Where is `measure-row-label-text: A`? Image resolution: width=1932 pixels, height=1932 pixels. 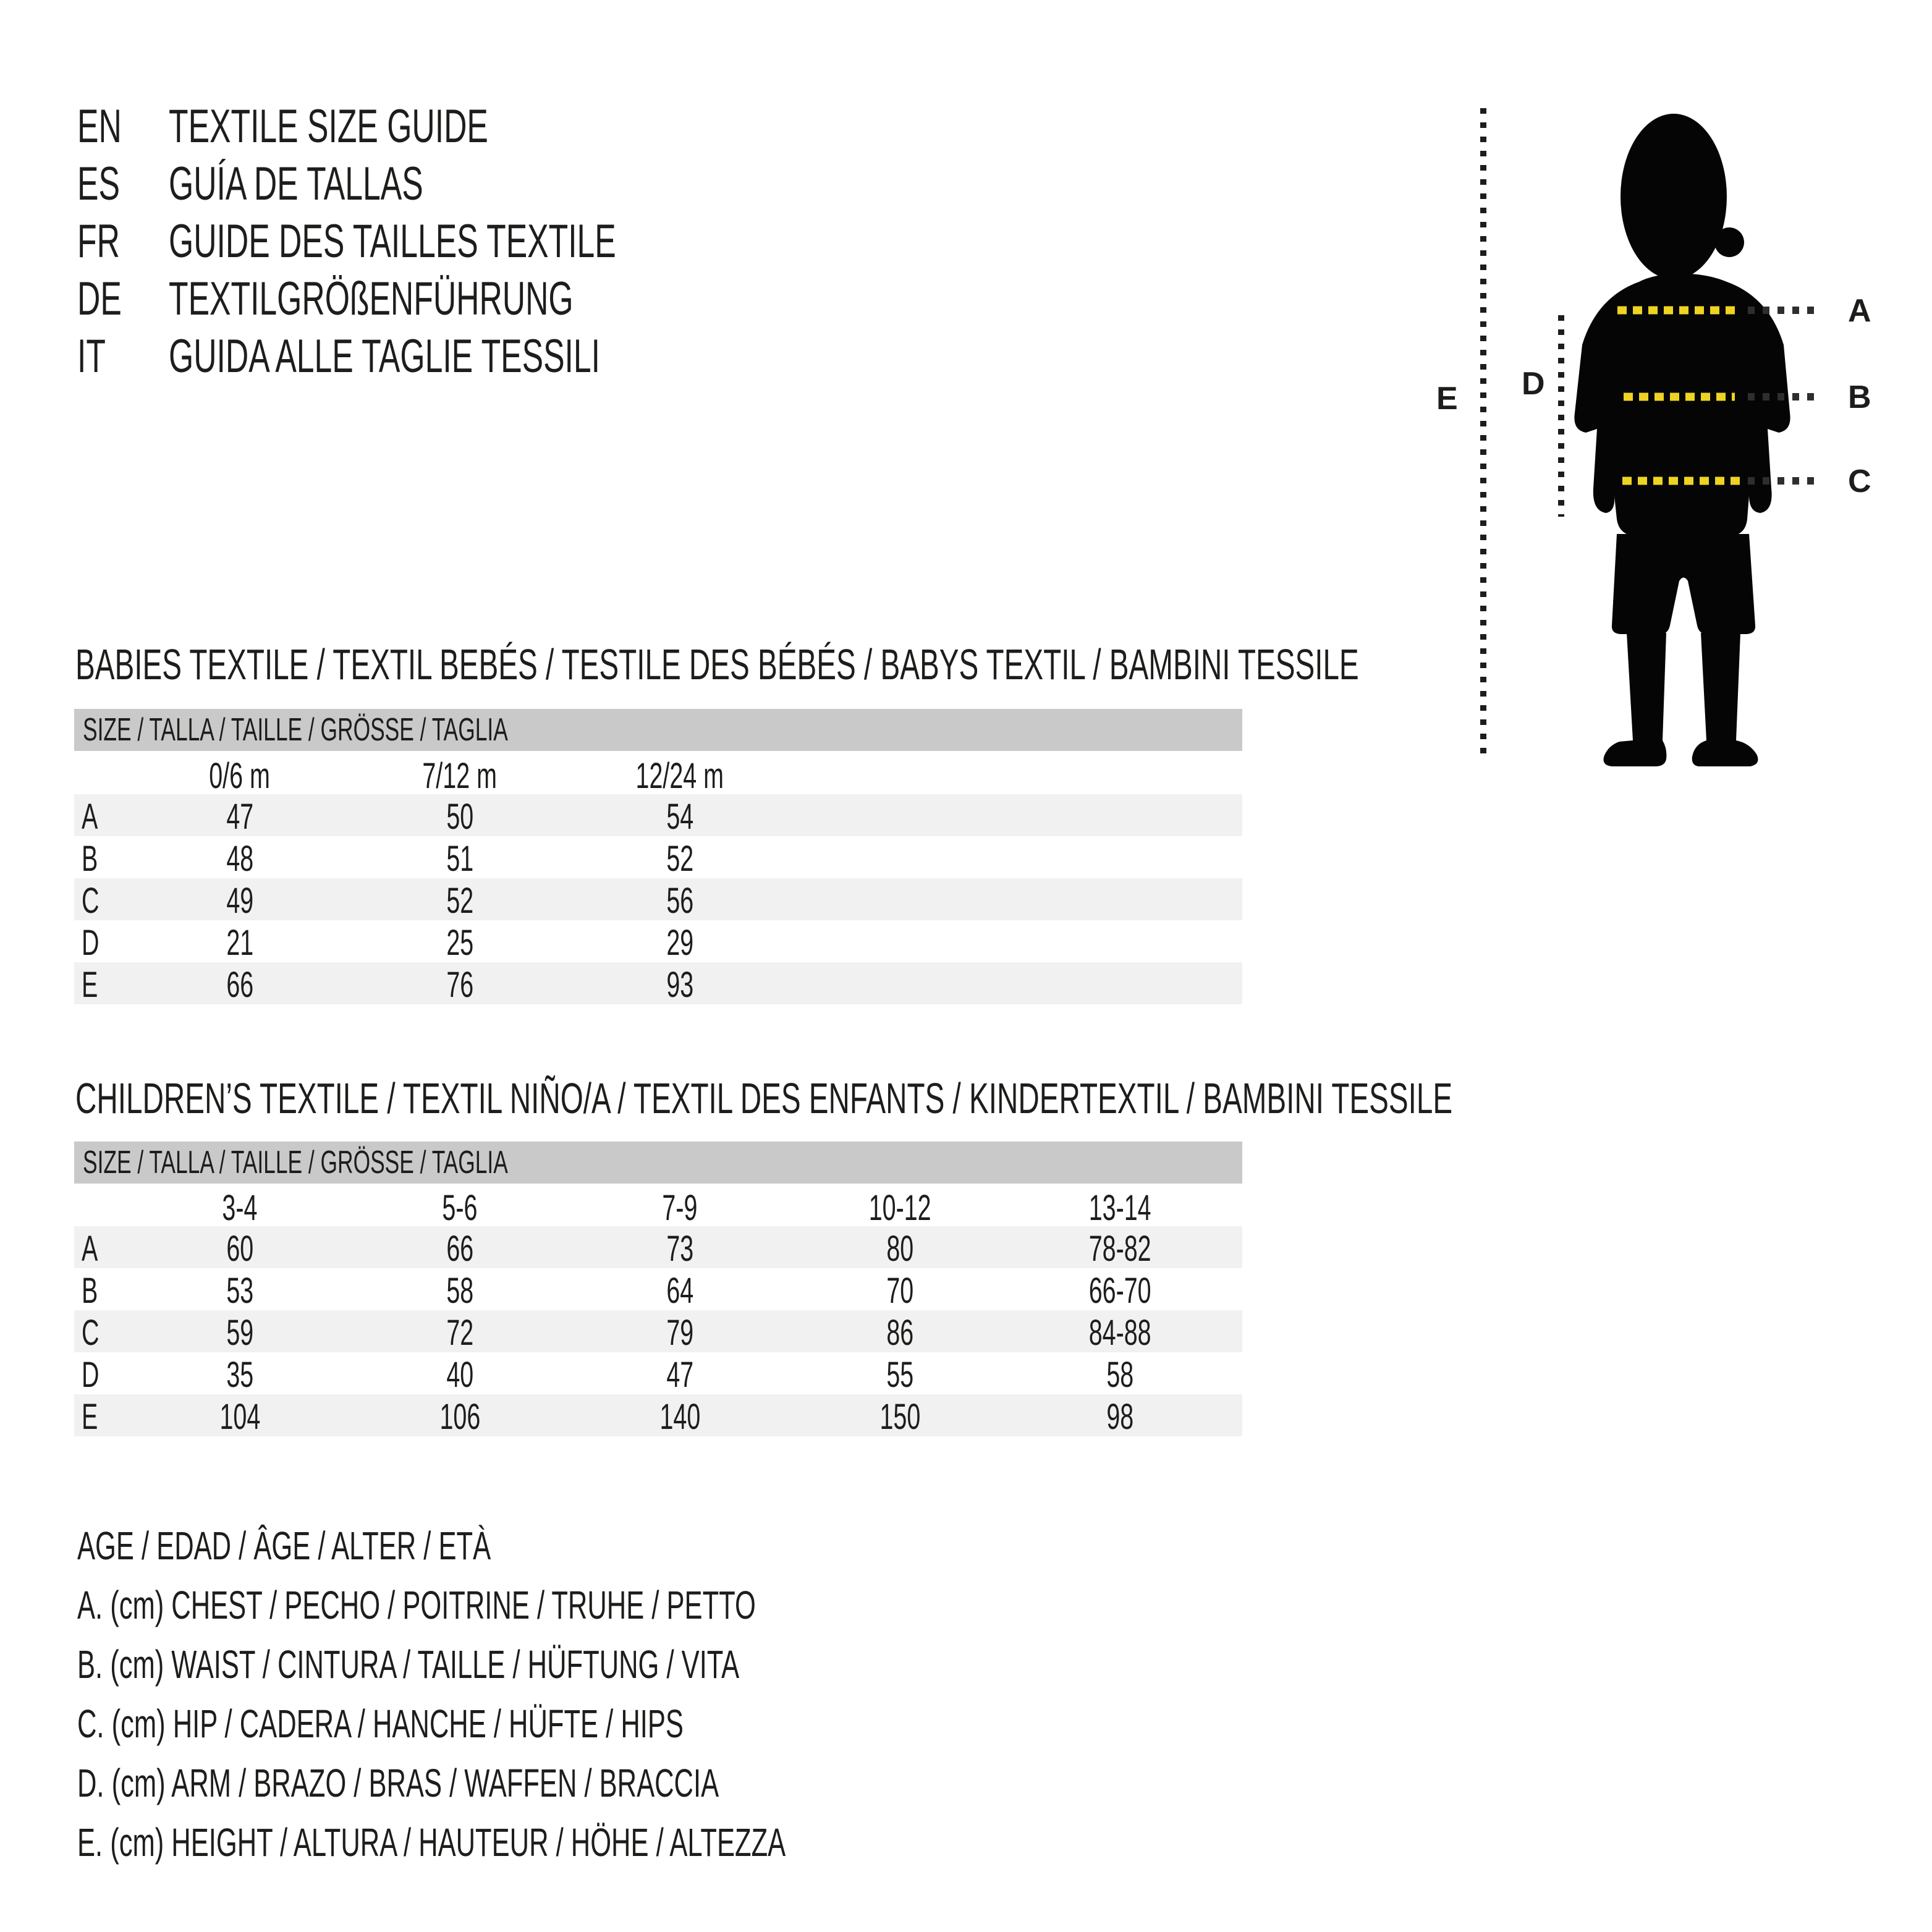
measure-row-label-text: A is located at coordinates (90, 816).